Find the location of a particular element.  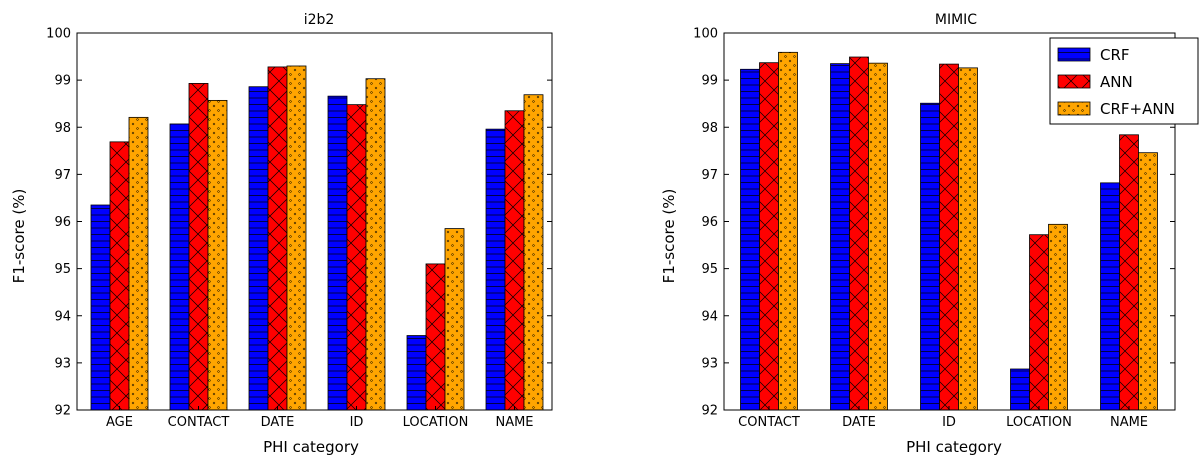

i2b2-x-tick-label-contact: CONTACT is located at coordinates (199, 422).